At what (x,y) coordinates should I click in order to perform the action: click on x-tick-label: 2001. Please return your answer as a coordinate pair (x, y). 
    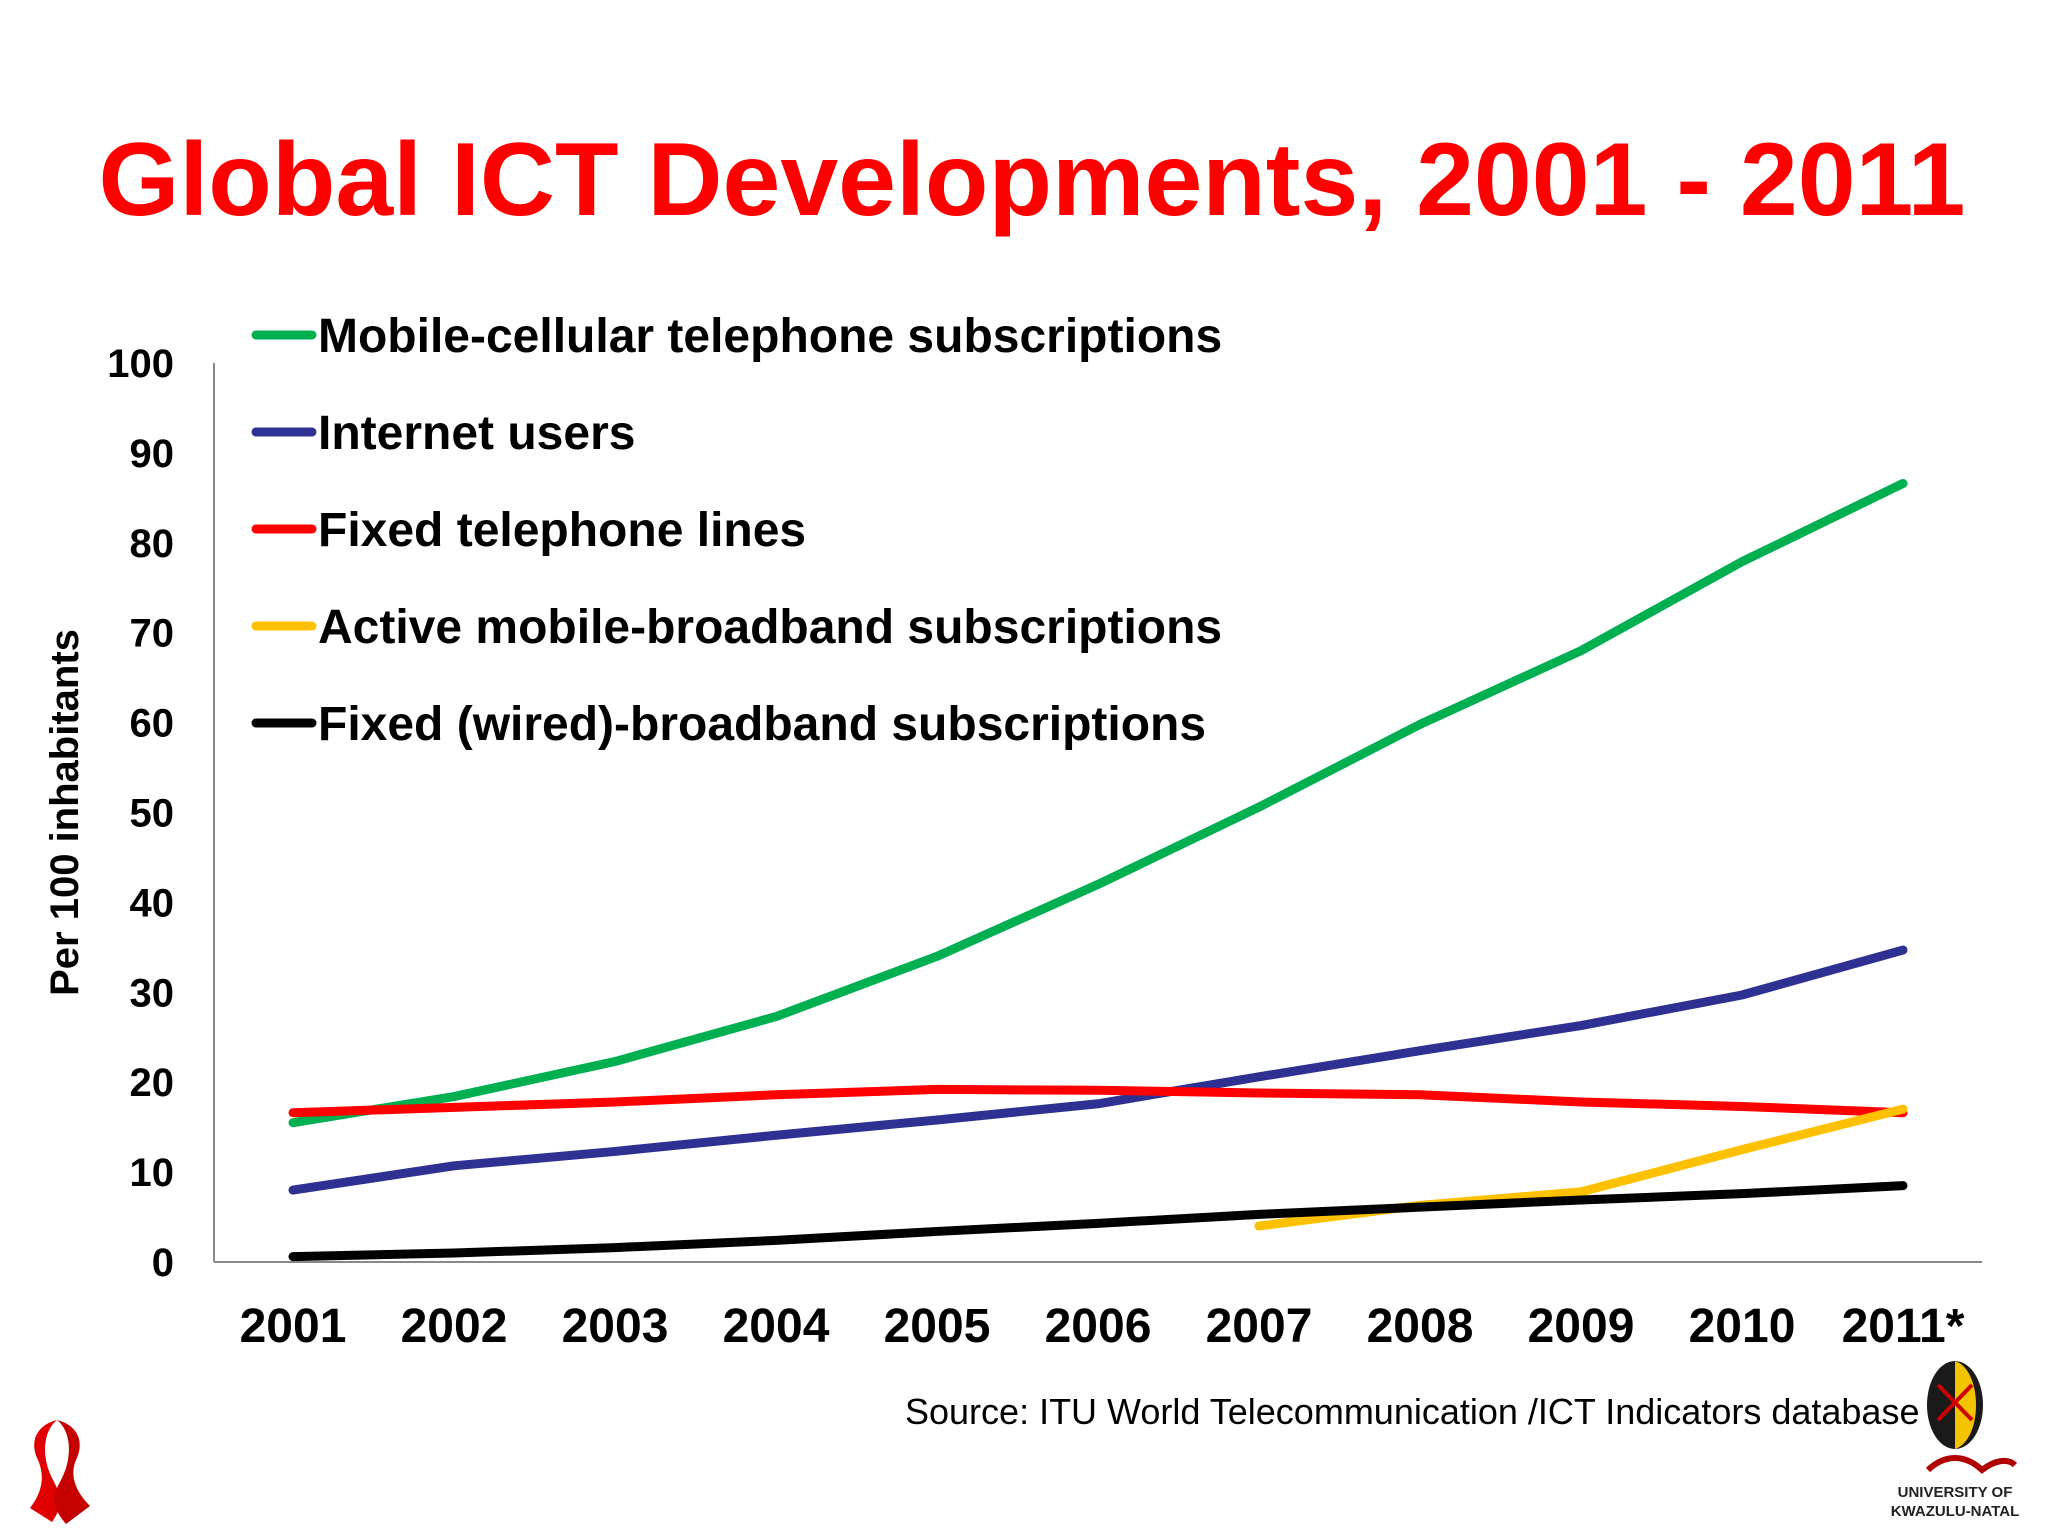
    Looking at the image, I should click on (293, 1326).